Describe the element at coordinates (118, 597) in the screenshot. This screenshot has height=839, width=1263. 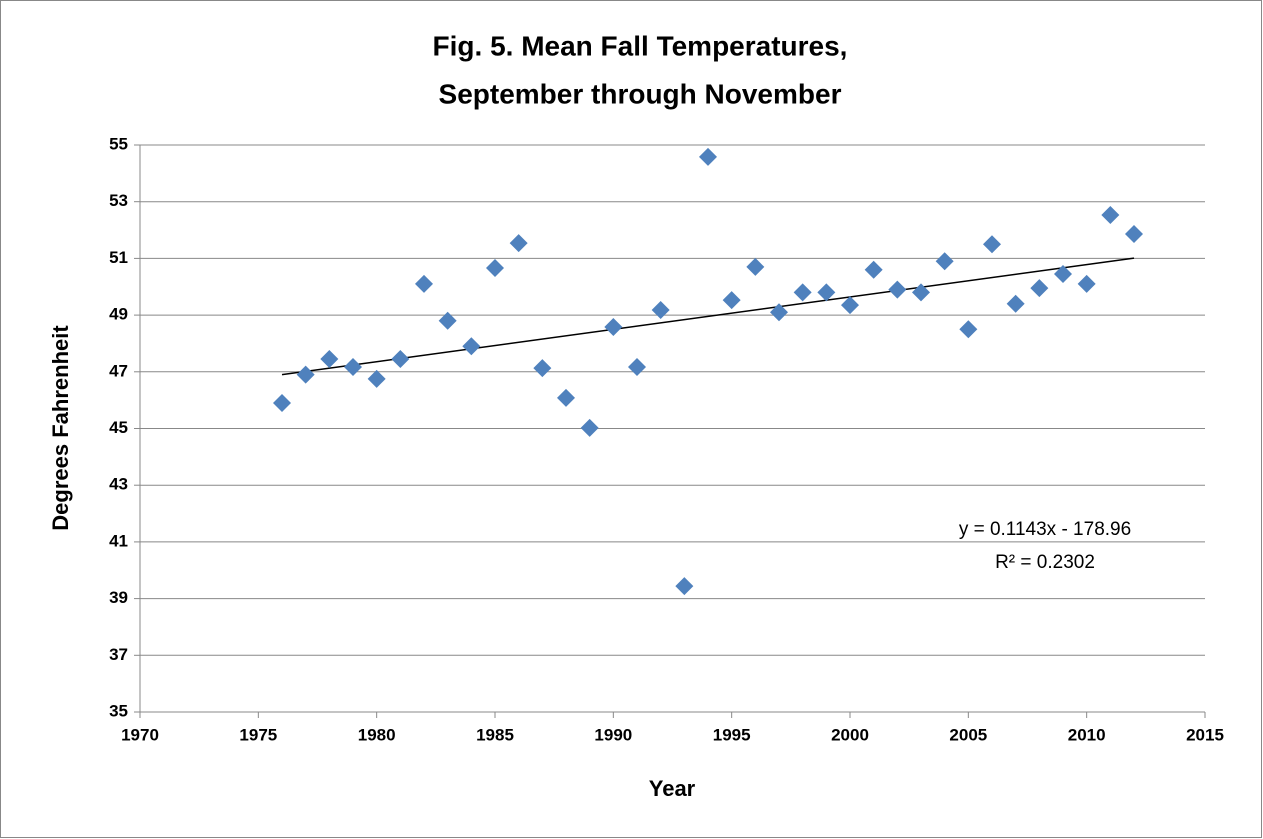
I see `y-tick-label: 39` at that location.